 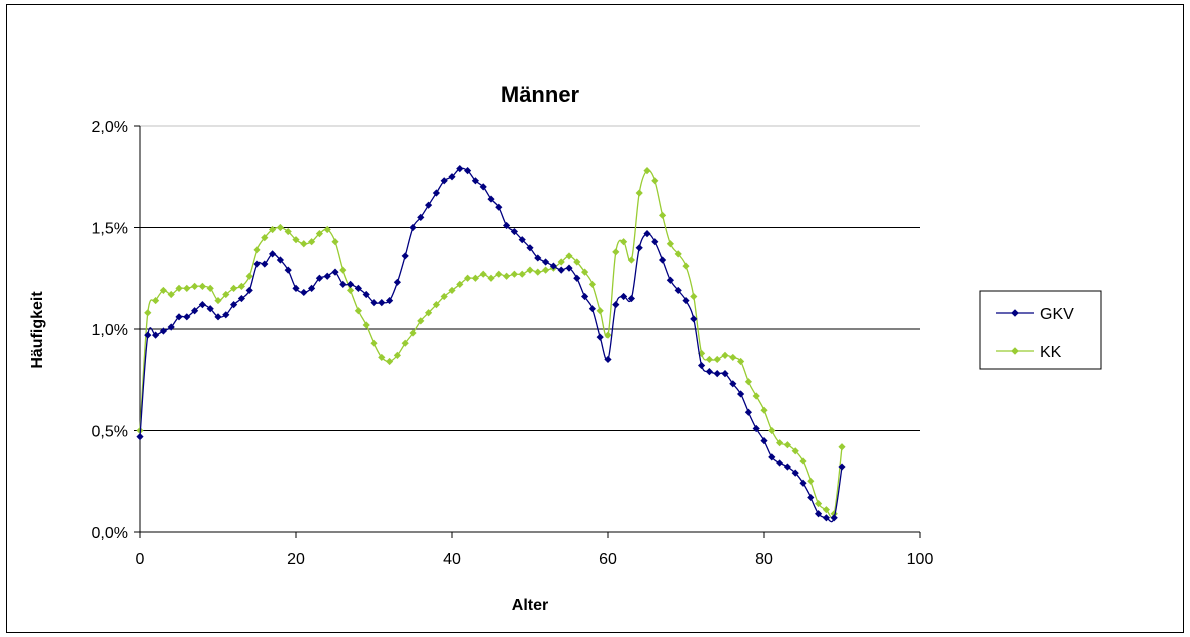 What do you see at coordinates (608, 559) in the screenshot?
I see `x-tick-label: 60` at bounding box center [608, 559].